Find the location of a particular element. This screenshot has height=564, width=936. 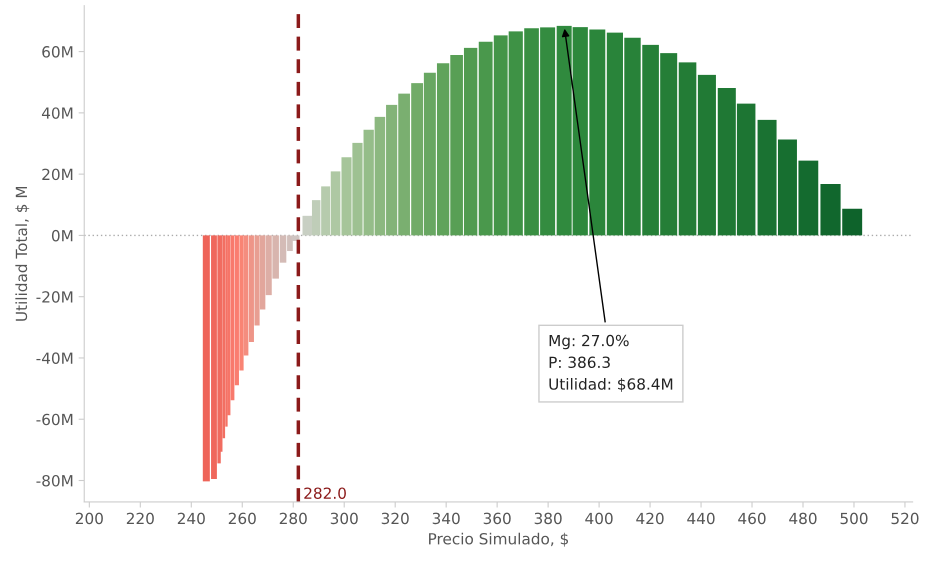

y-tick-label: -40M is located at coordinates (54, 358).